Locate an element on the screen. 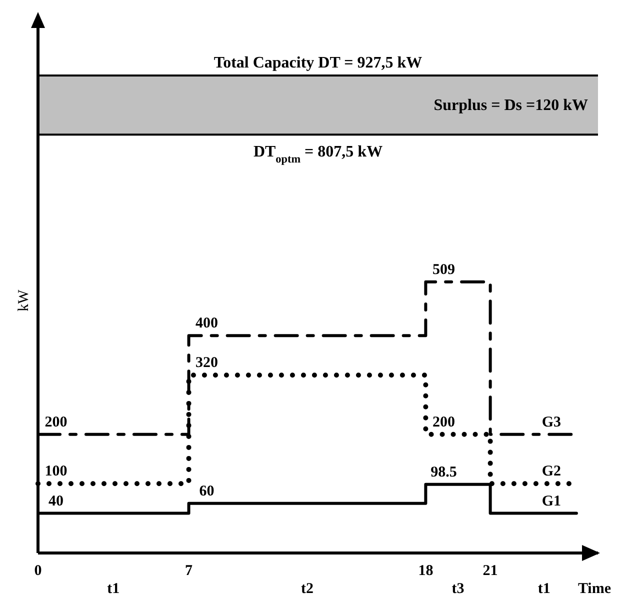 The height and width of the screenshot is (615, 621). series-label: G1 is located at coordinates (552, 501).